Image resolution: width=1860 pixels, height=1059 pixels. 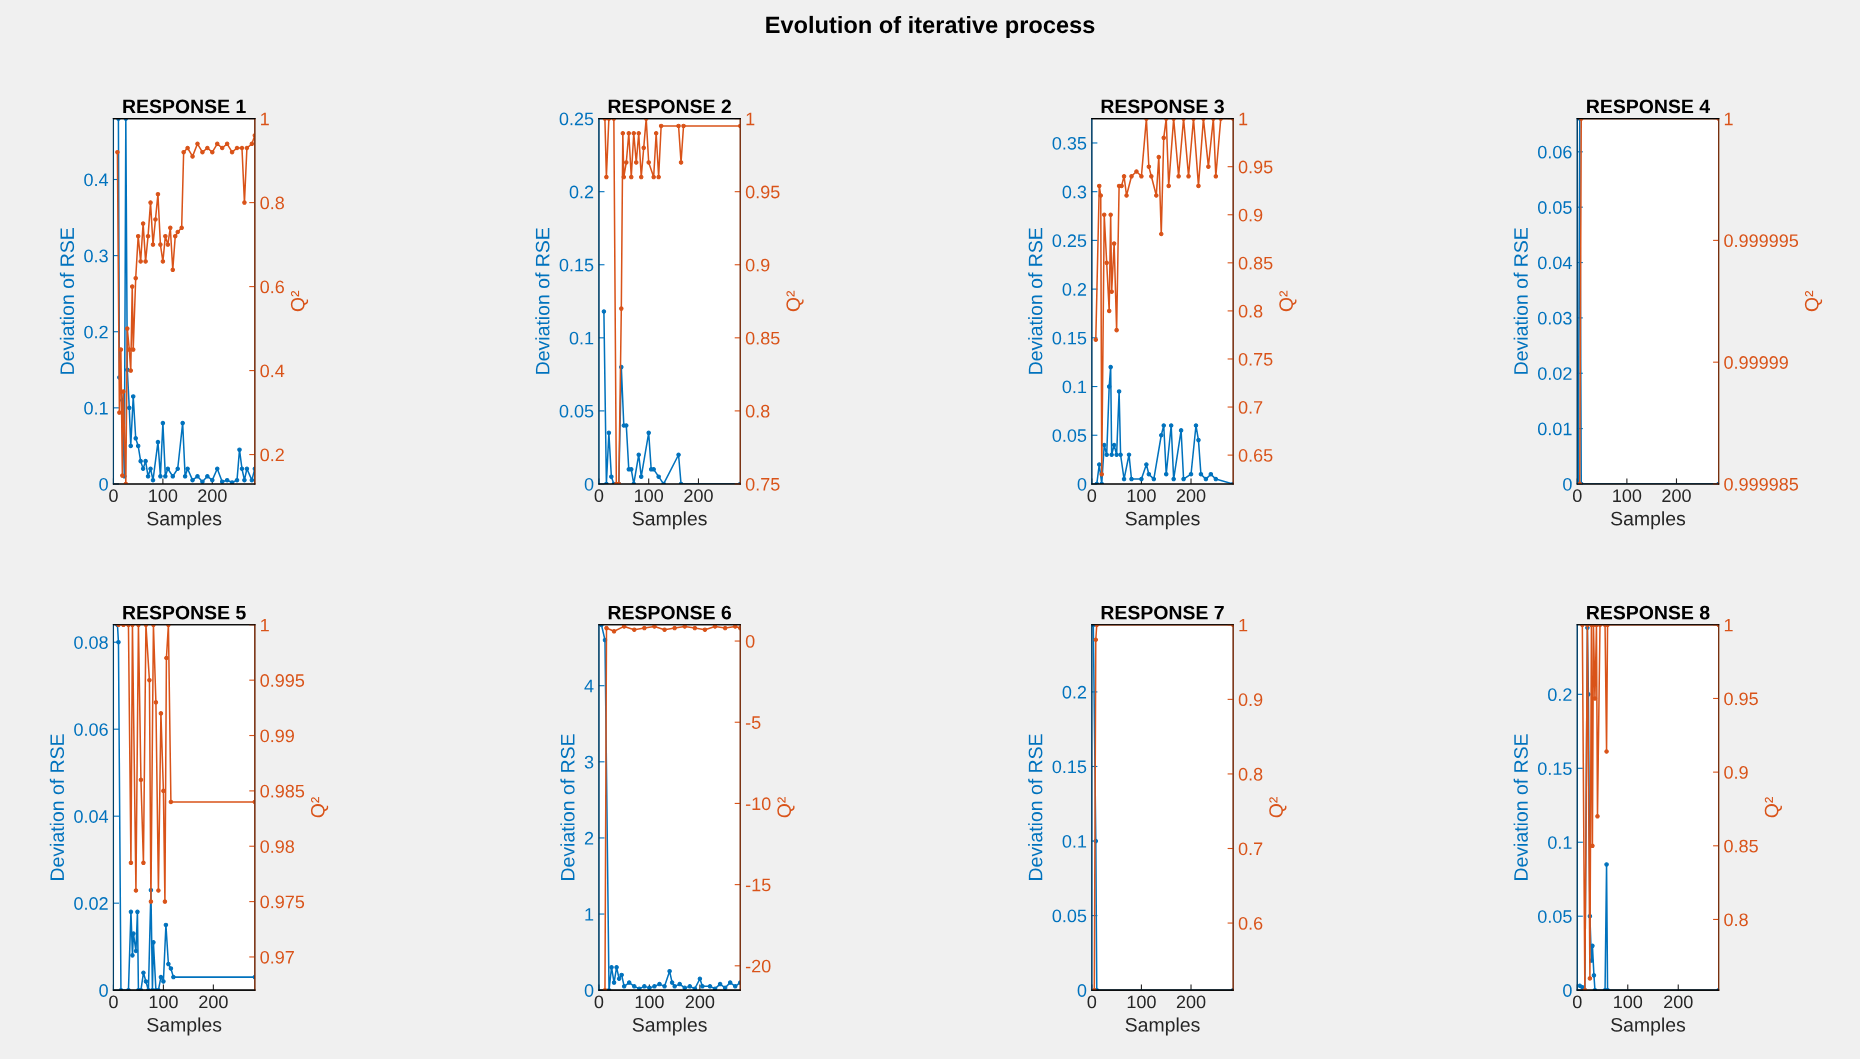 I want to click on y2-tick-label: 0.99999, so click(x=1756, y=362).